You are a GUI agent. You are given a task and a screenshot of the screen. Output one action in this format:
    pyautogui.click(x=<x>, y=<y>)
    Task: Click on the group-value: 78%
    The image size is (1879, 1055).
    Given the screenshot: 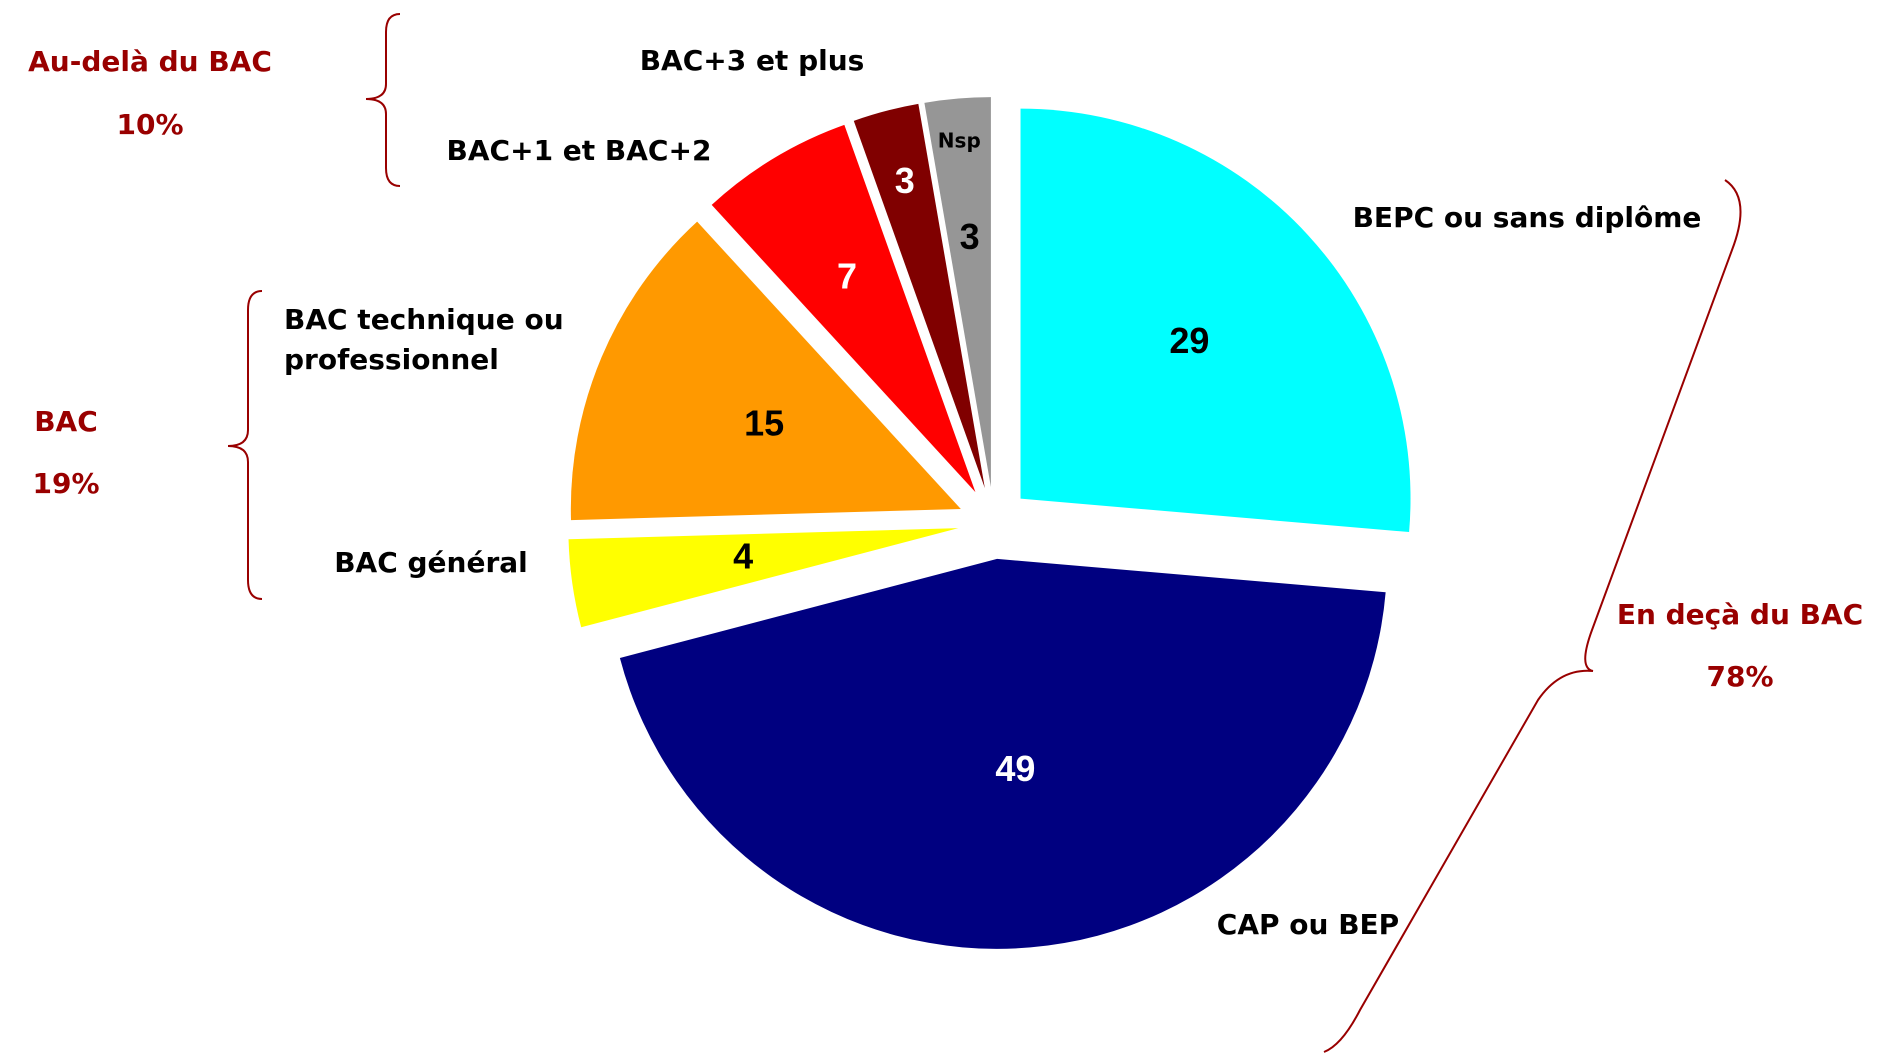 What is the action you would take?
    pyautogui.click(x=1739, y=676)
    